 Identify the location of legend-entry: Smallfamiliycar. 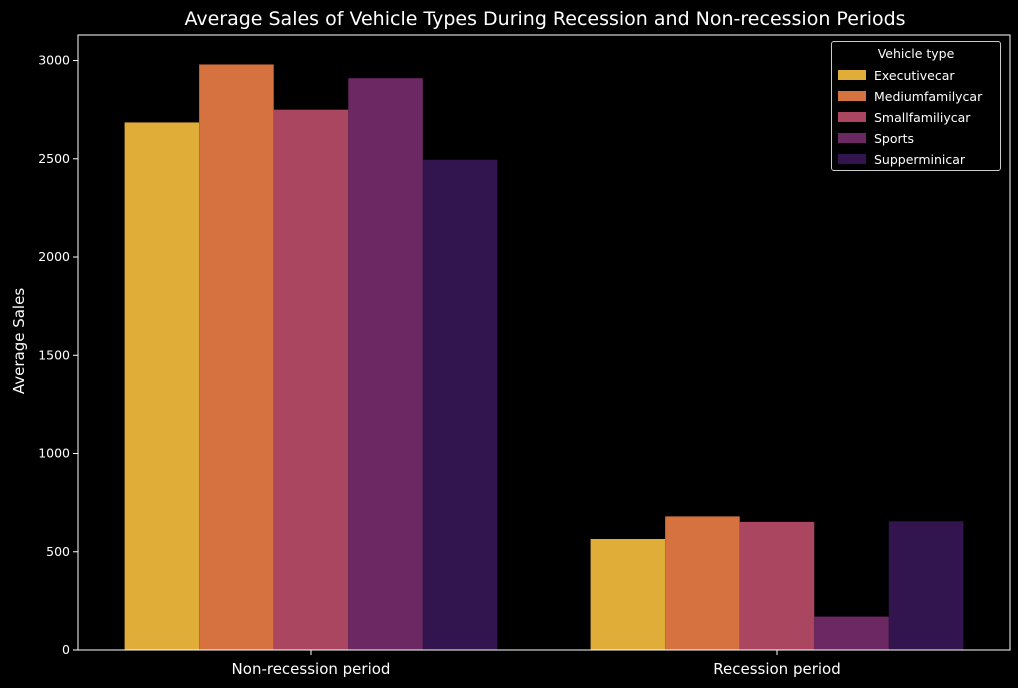
(904, 117).